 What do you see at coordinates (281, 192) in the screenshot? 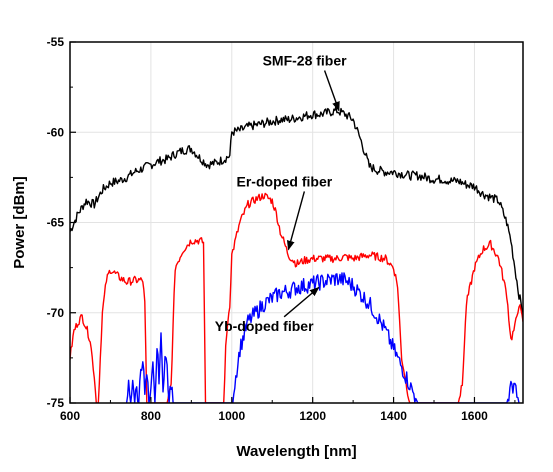
I see `annotations: SMF-28 fiber Er-doped fiber Yb-doped fiber` at bounding box center [281, 192].